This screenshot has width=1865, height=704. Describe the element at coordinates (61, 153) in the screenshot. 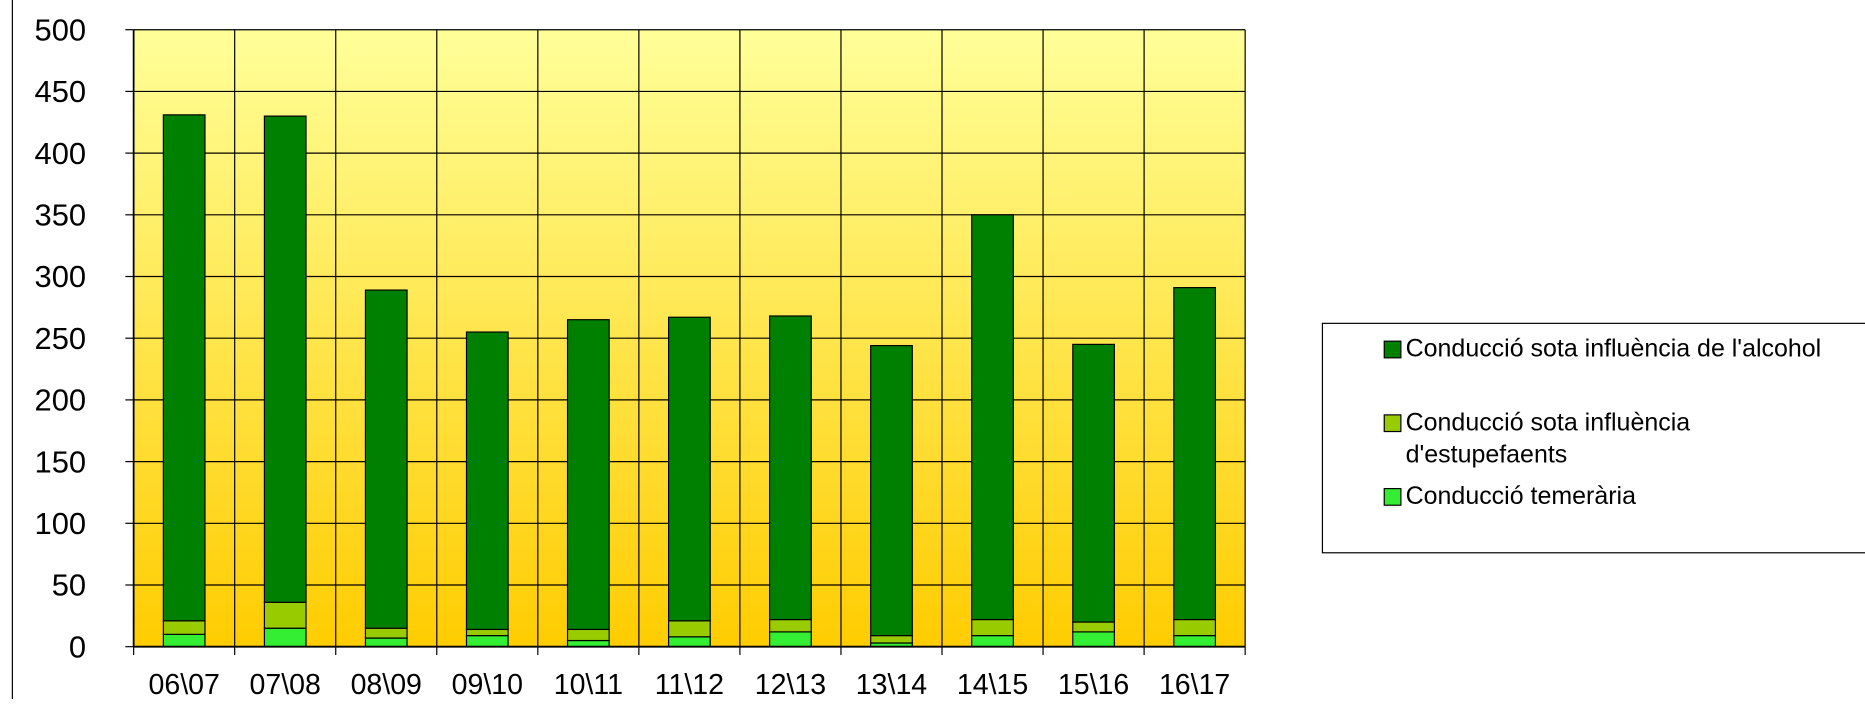

I see `y-tick-label: 400` at that location.